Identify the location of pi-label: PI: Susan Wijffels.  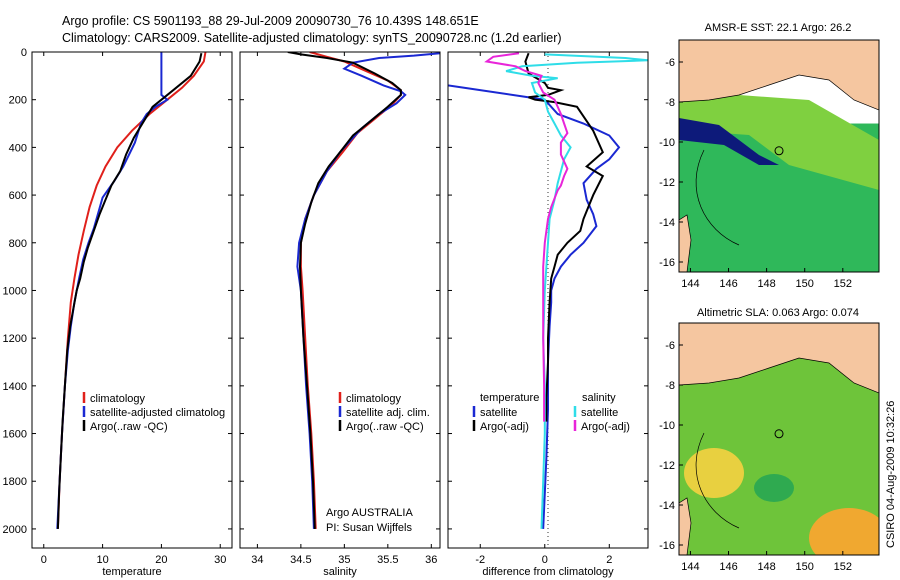
(369, 528).